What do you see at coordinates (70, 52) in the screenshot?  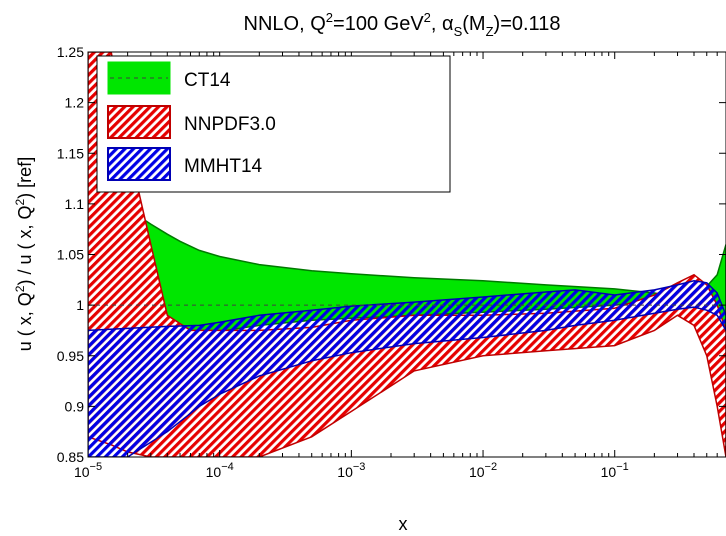 I see `y-tick-label: 1.25` at bounding box center [70, 52].